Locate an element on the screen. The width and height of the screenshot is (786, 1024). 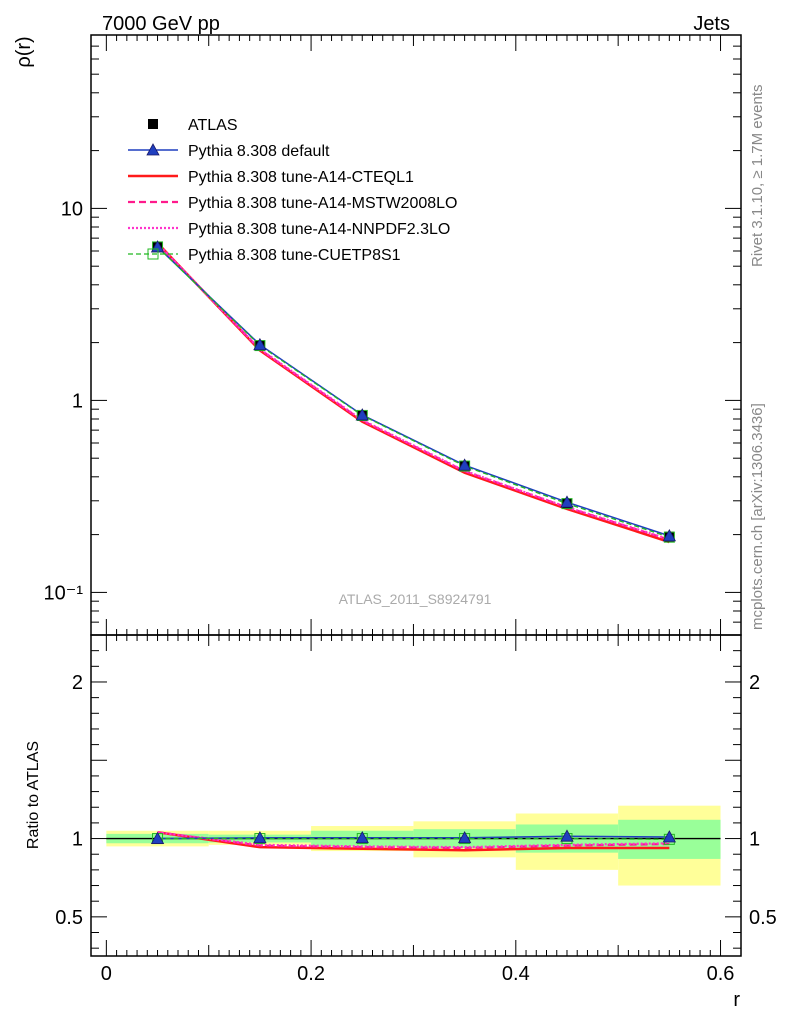
bottom-y-axis-label: Ratio to ATLAS is located at coordinates (33, 795).